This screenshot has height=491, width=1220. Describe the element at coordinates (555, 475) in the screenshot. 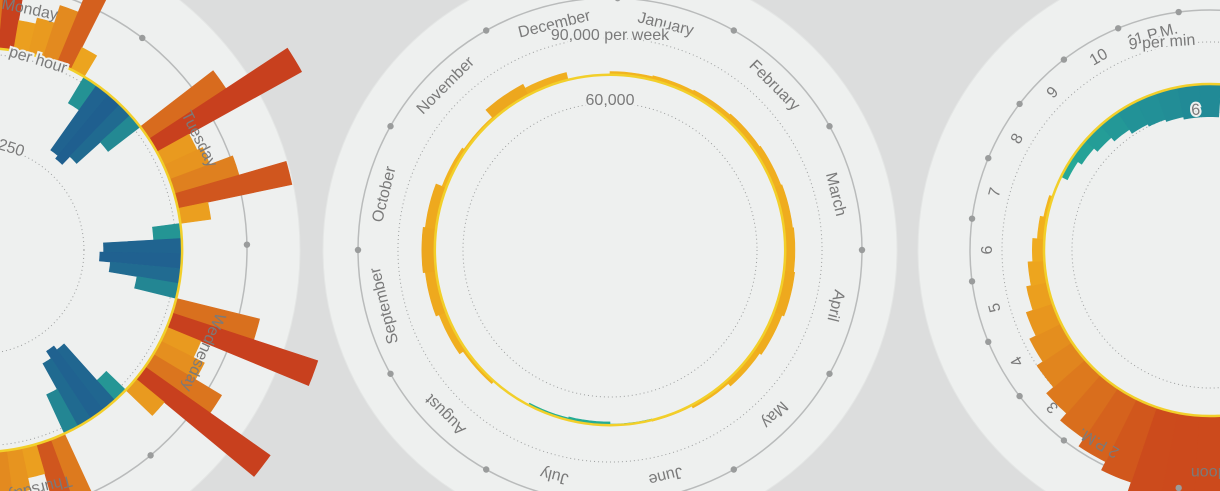

I see `ring-label: July` at that location.